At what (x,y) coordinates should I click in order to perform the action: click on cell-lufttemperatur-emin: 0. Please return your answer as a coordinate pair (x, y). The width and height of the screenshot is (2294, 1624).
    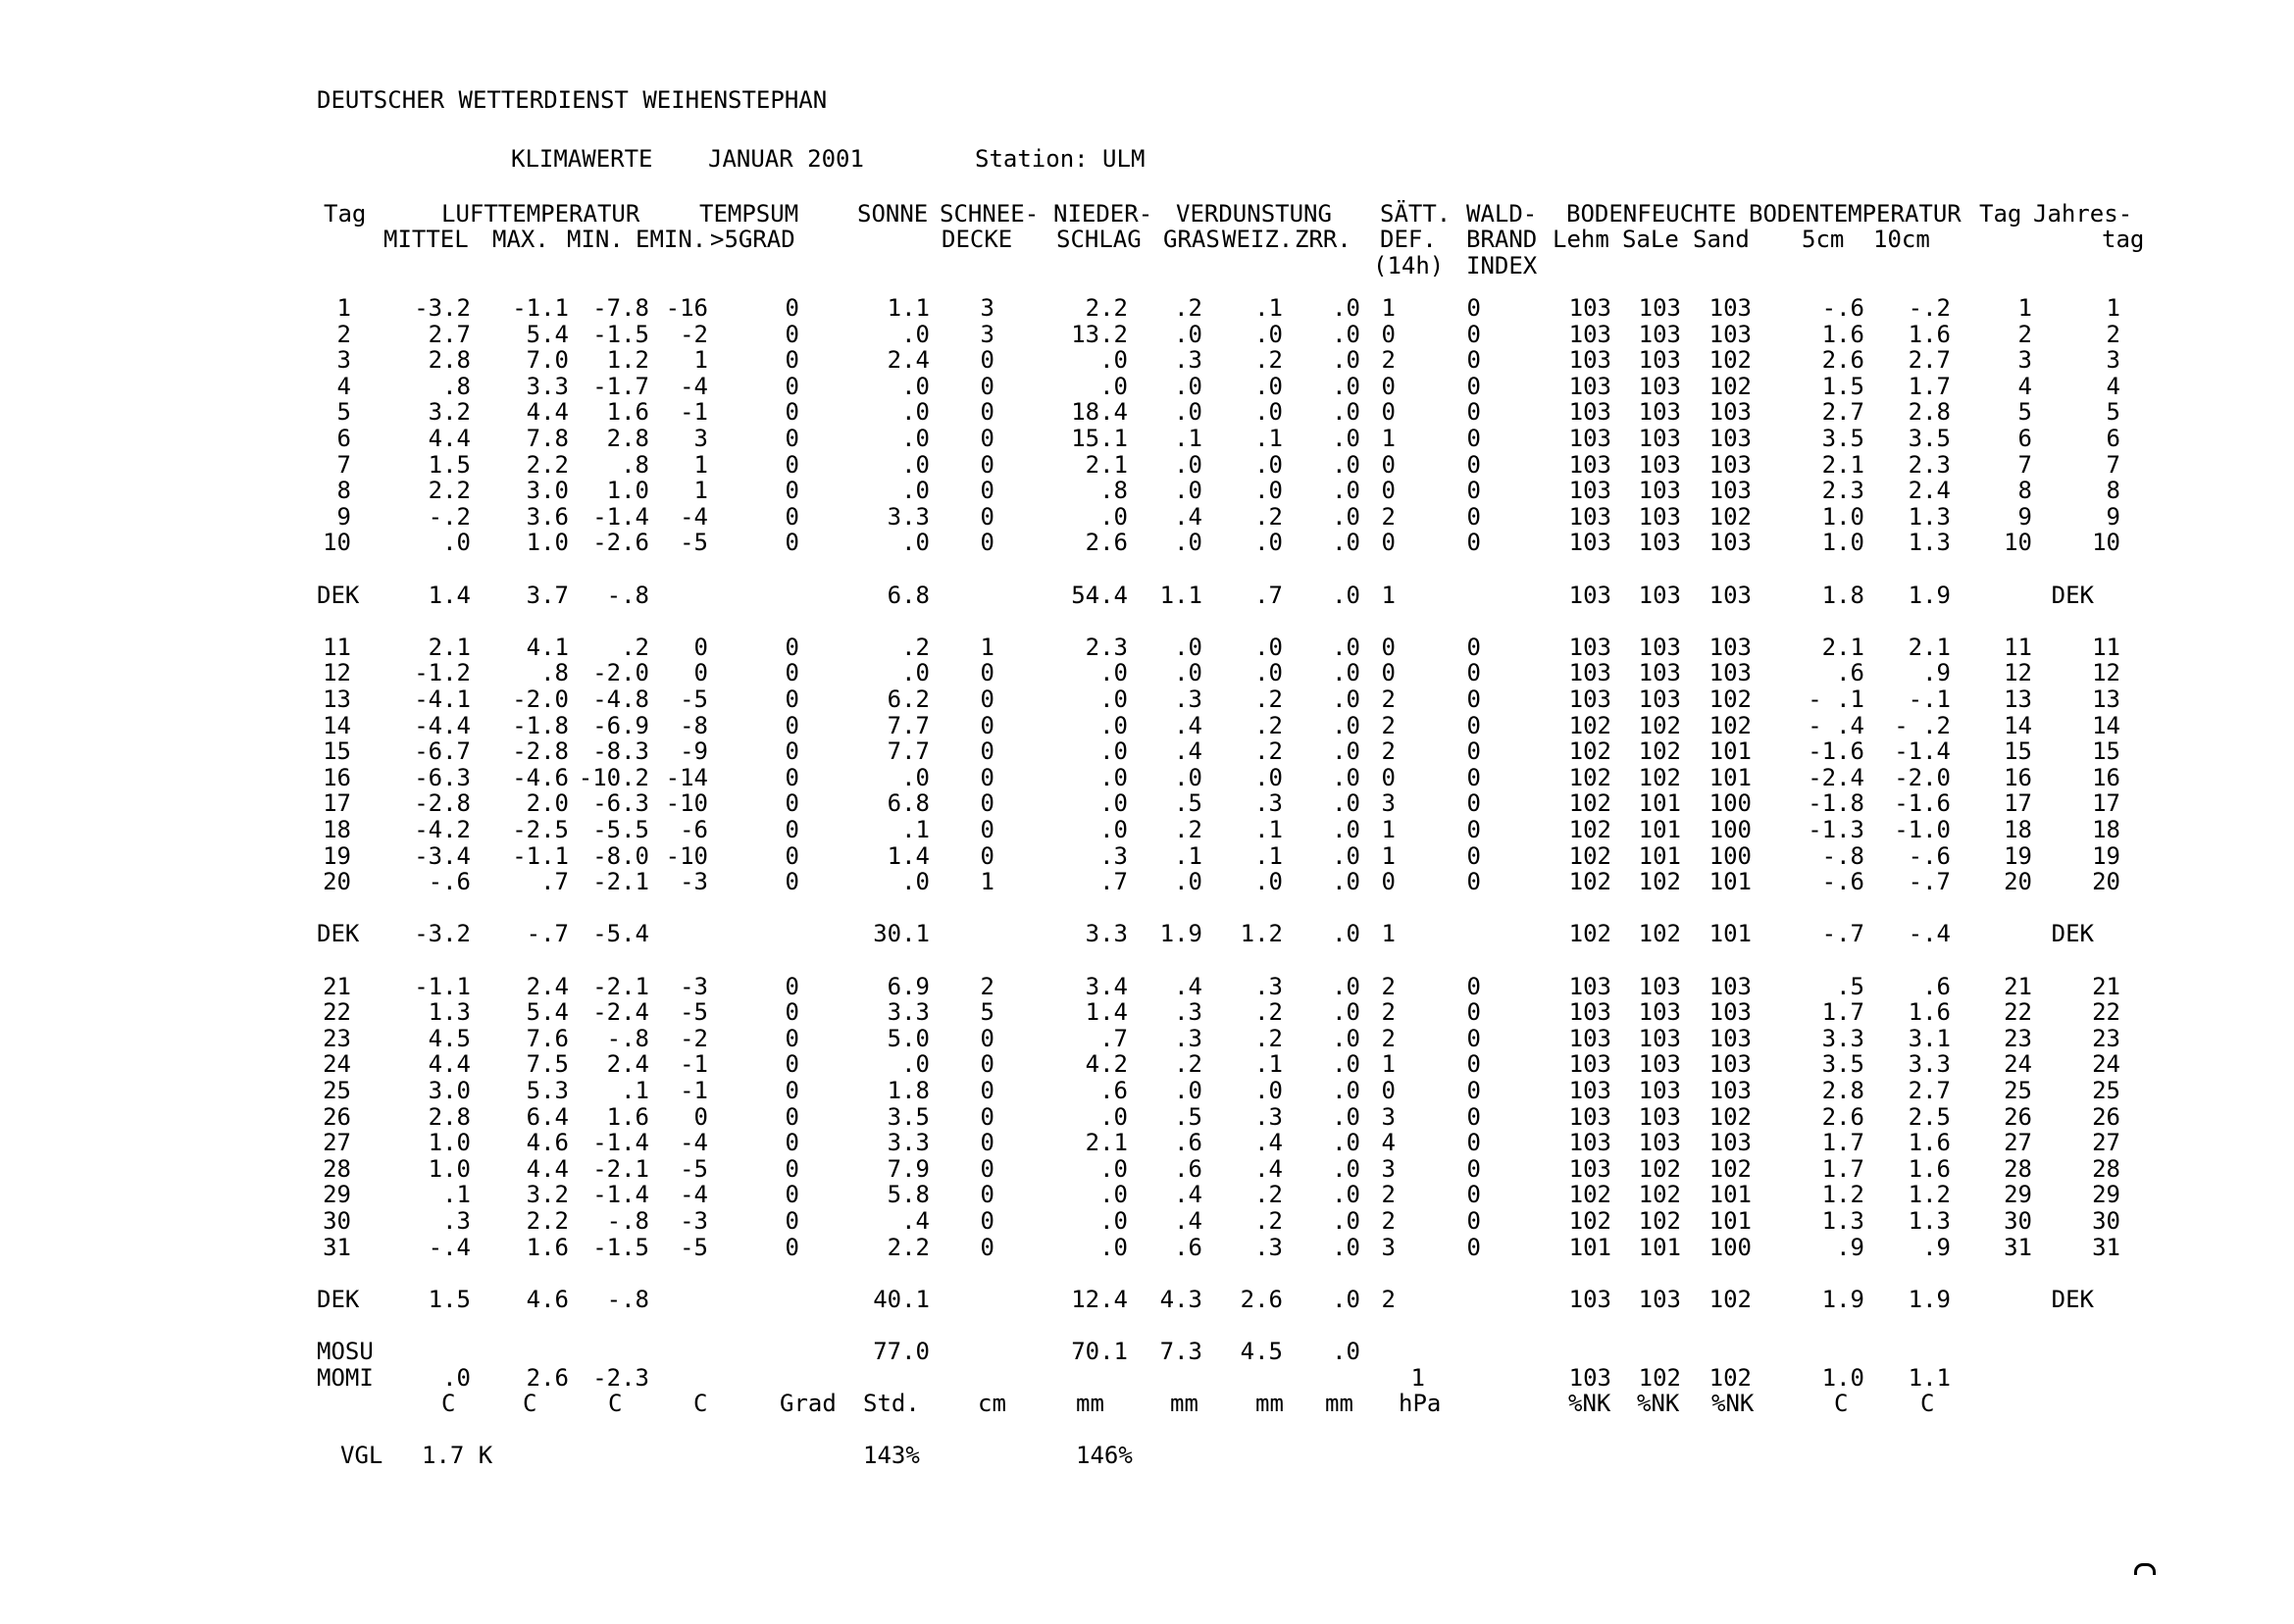
    Looking at the image, I should click on (700, 647).